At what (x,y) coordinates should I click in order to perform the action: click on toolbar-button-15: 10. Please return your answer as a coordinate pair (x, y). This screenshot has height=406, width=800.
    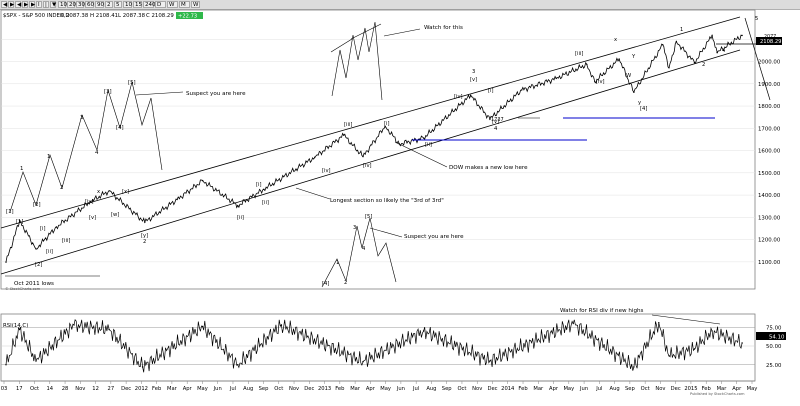
    Looking at the image, I should click on (127, 4).